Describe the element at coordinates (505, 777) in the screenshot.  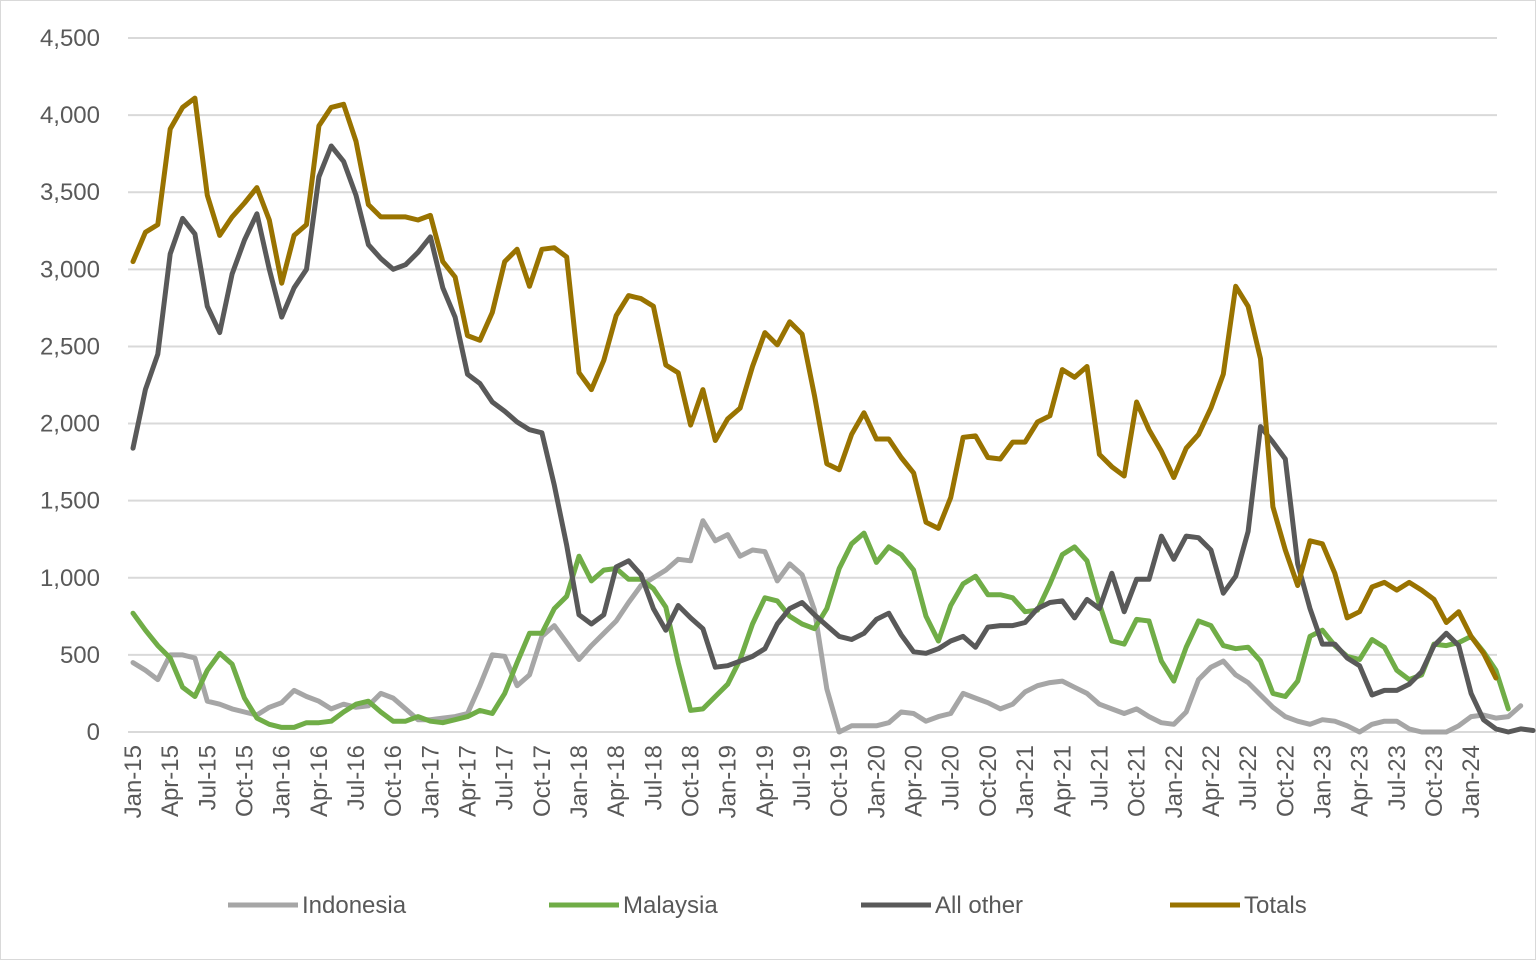
I see `x-tick-label: Jul-17` at that location.